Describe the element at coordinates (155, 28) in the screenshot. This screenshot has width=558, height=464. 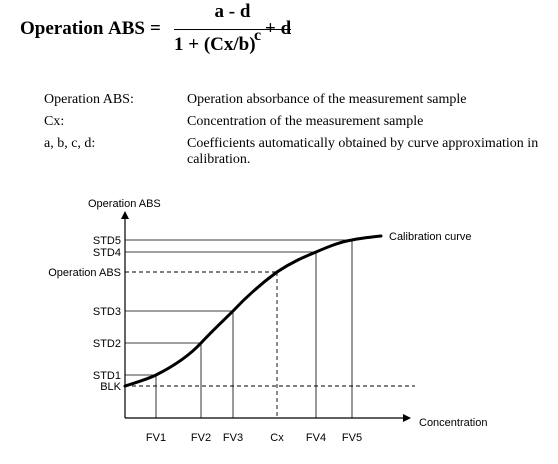
I see `formula-equals: =` at that location.